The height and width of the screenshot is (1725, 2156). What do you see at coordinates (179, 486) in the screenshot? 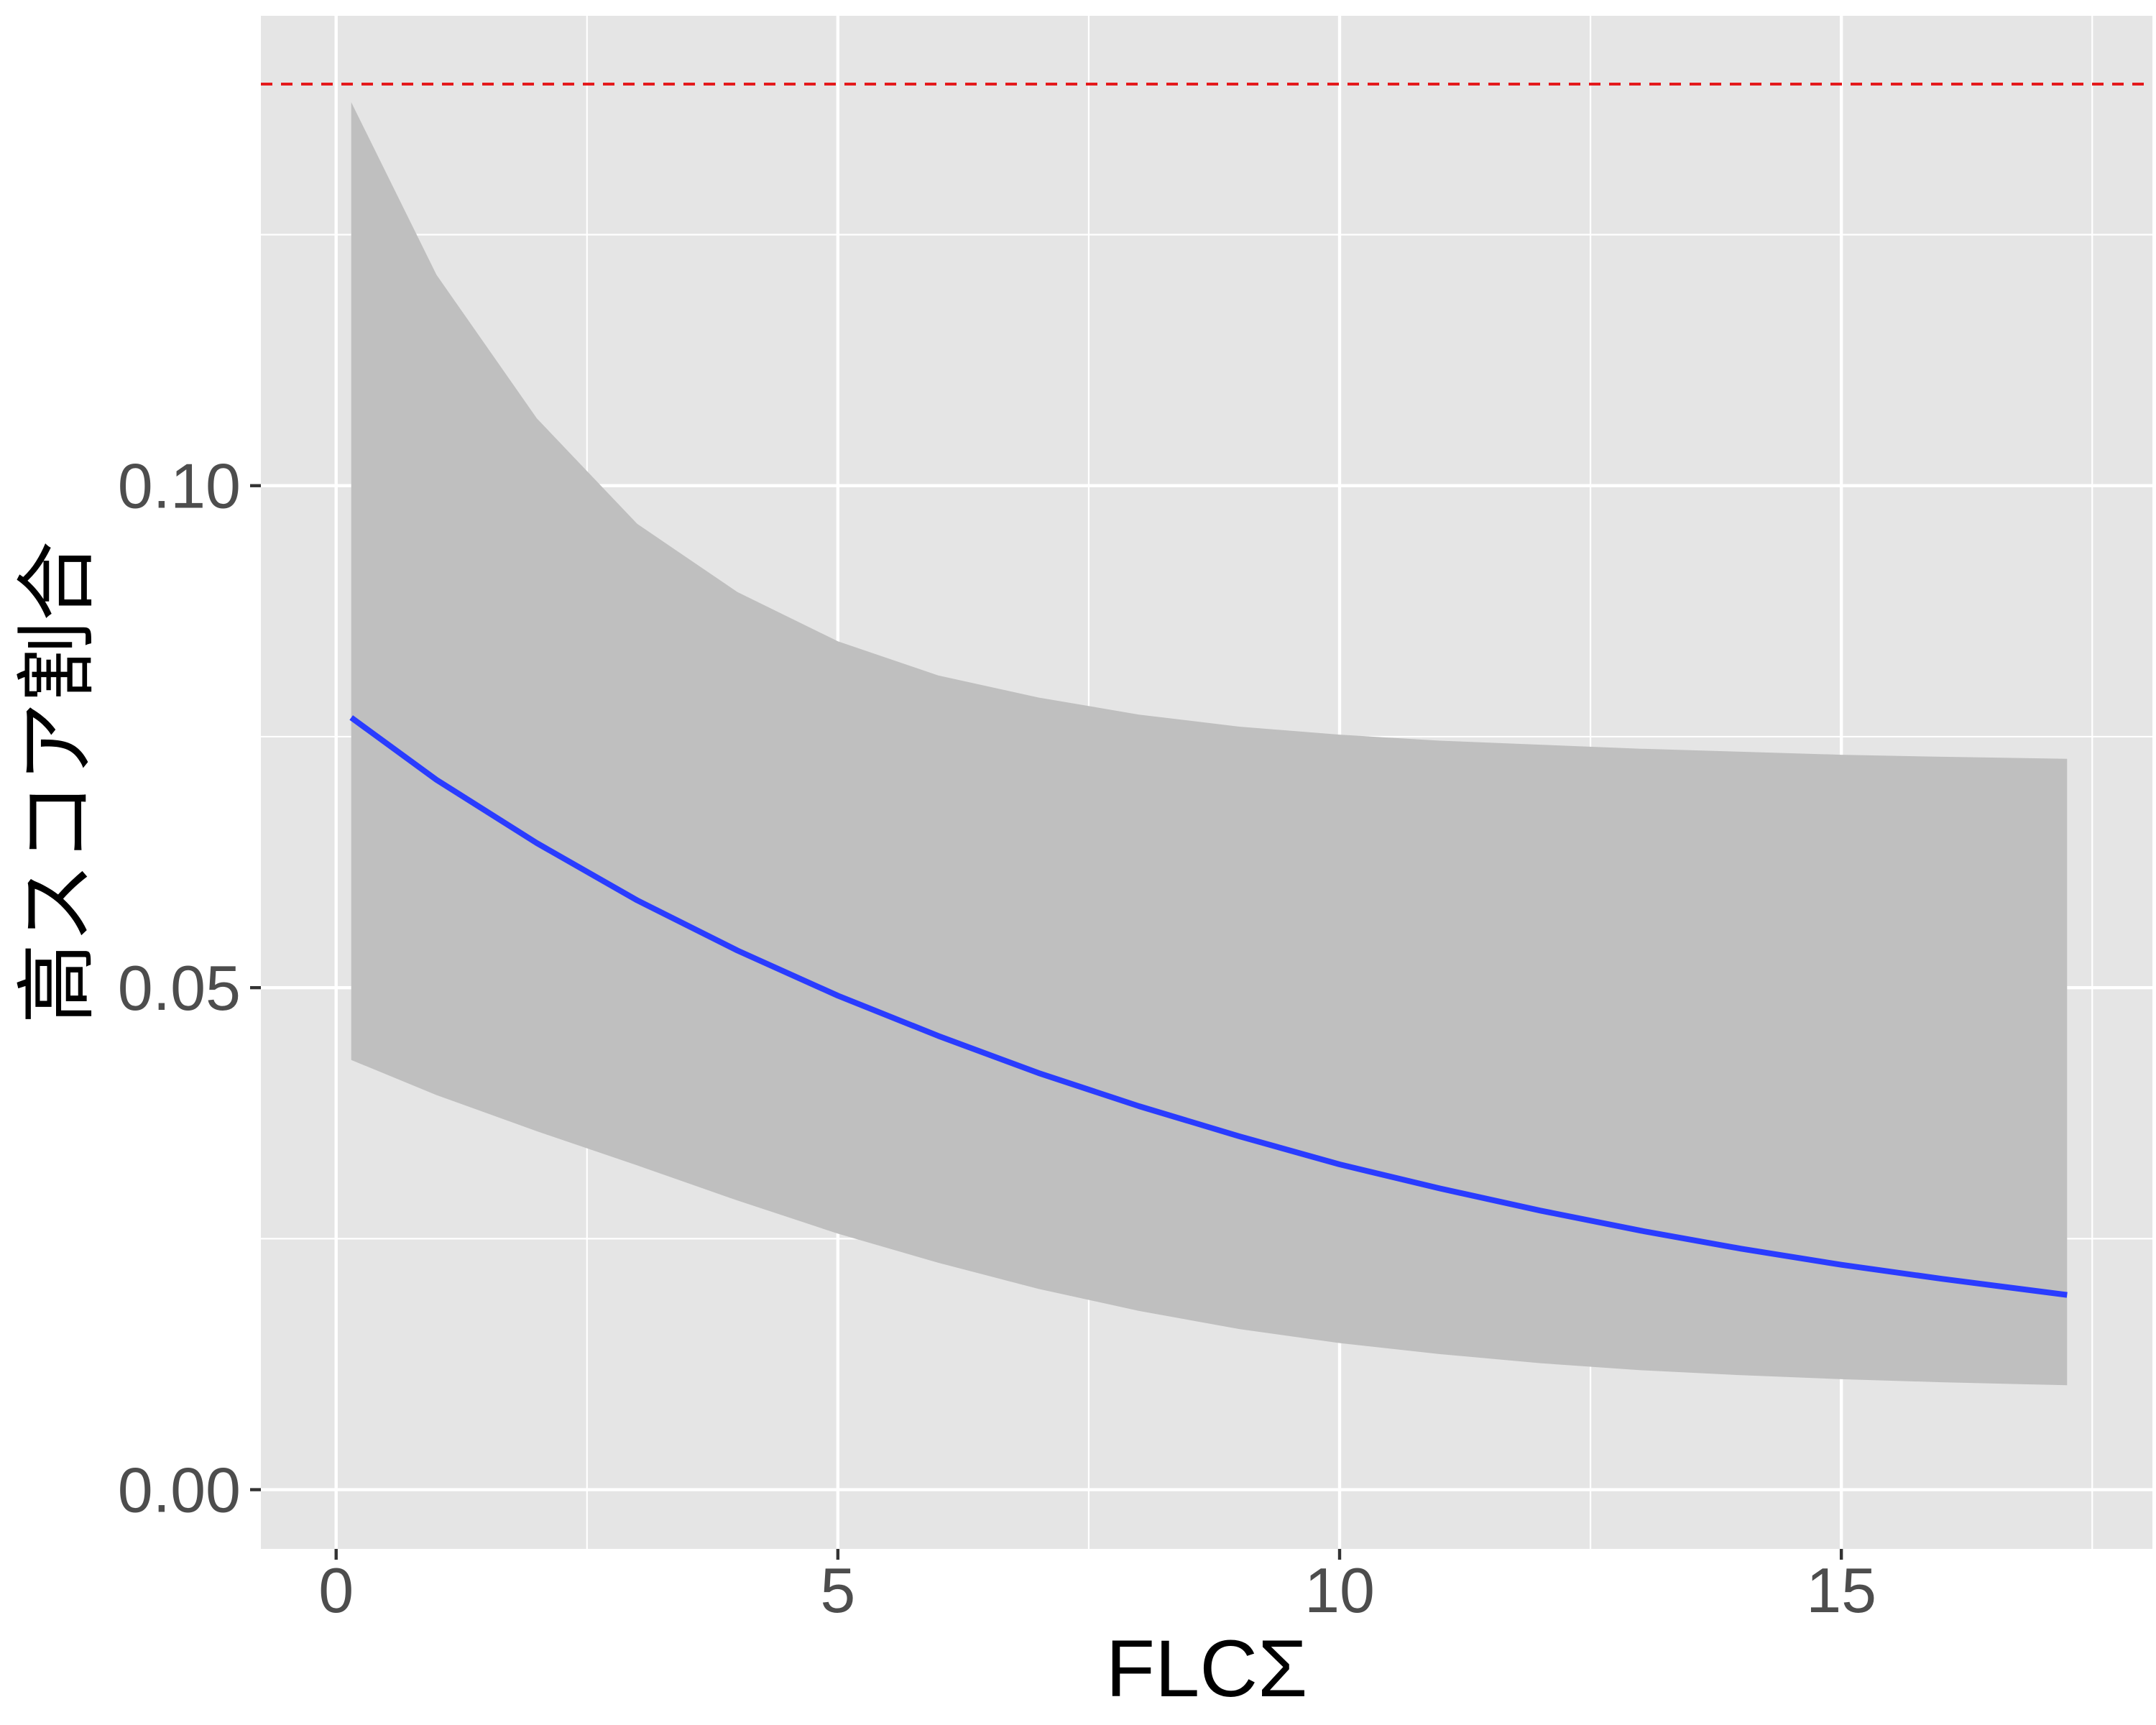
I see `y-tick-label: 0.10` at bounding box center [179, 486].